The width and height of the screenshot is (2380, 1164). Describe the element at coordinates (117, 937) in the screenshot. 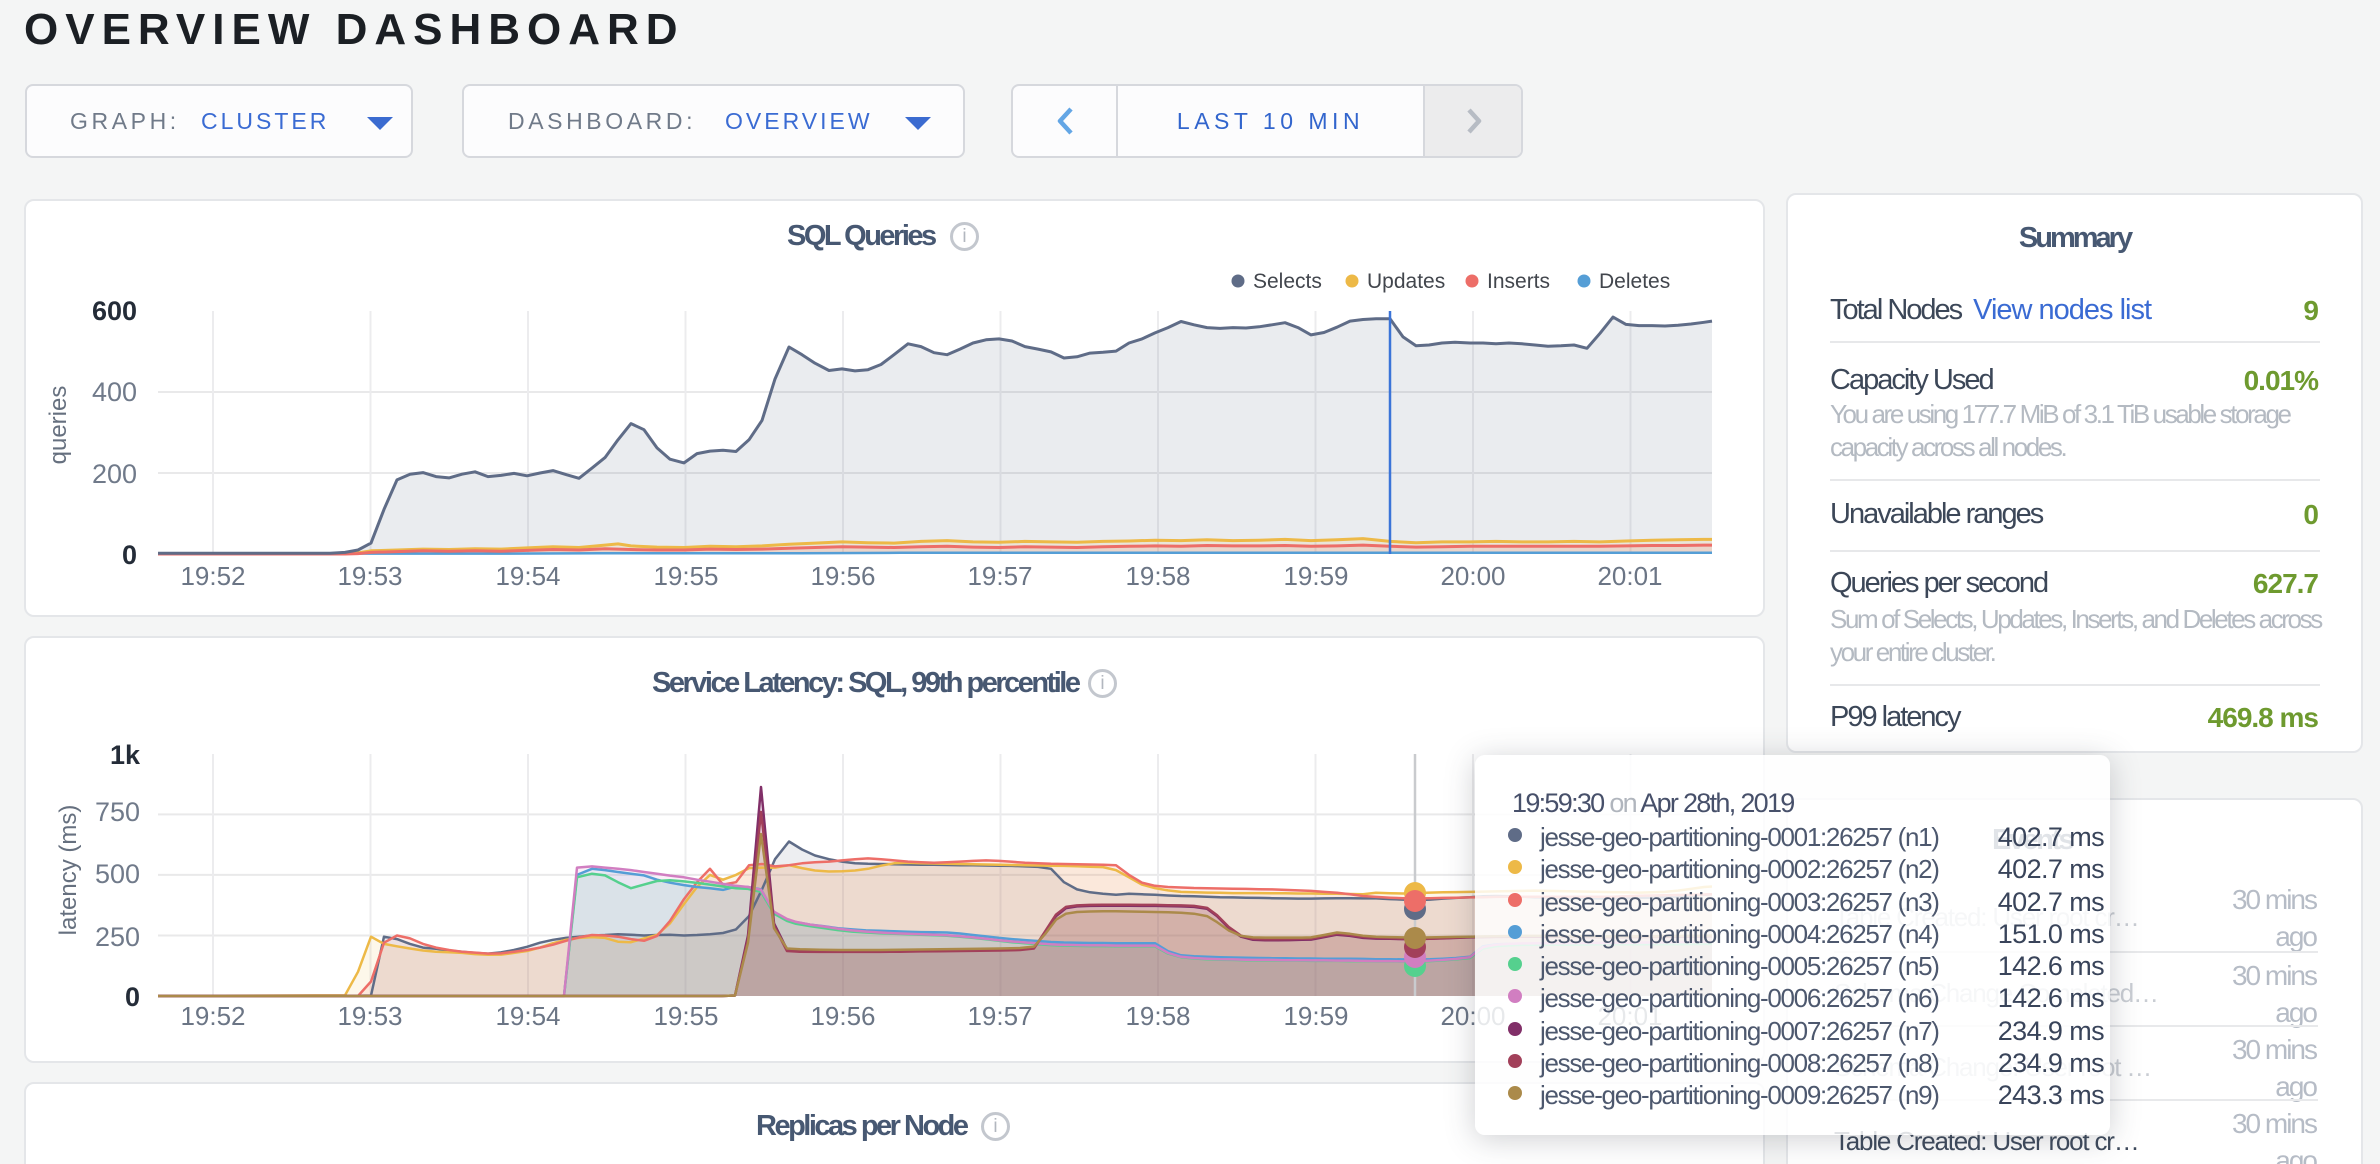

I see `svg-text: 250` at that location.